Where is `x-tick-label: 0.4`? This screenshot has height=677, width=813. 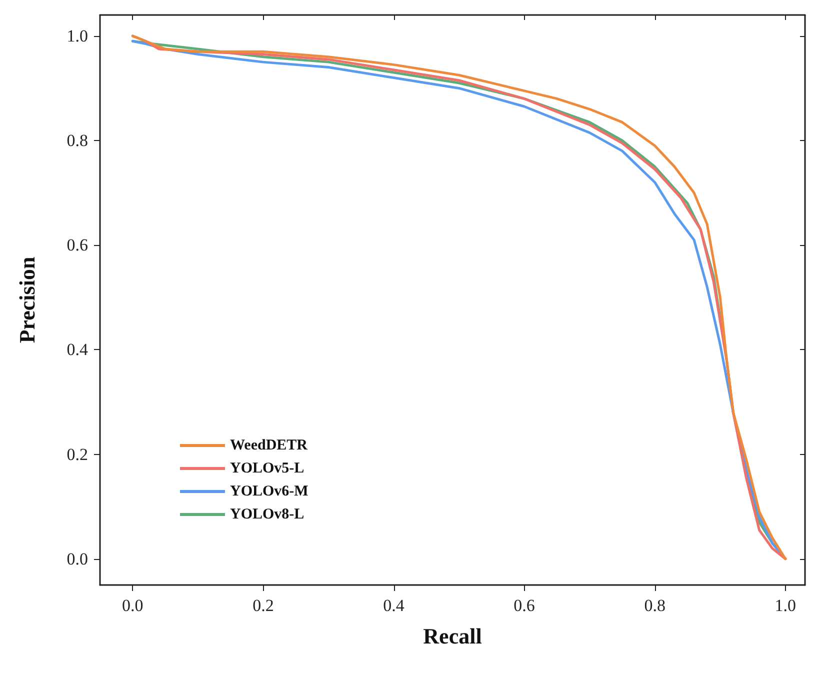
x-tick-label: 0.4 is located at coordinates (394, 605).